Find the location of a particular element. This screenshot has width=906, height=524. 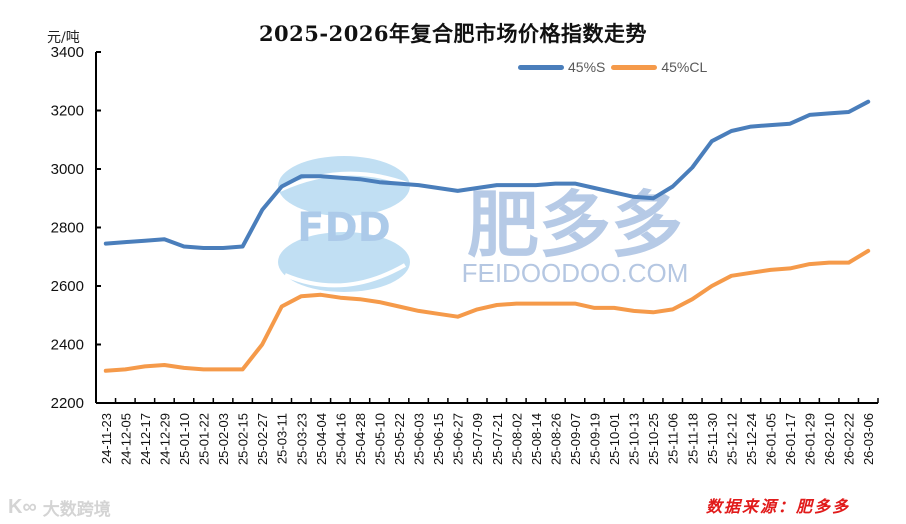

legend-swatch-cl is located at coordinates (634, 67).